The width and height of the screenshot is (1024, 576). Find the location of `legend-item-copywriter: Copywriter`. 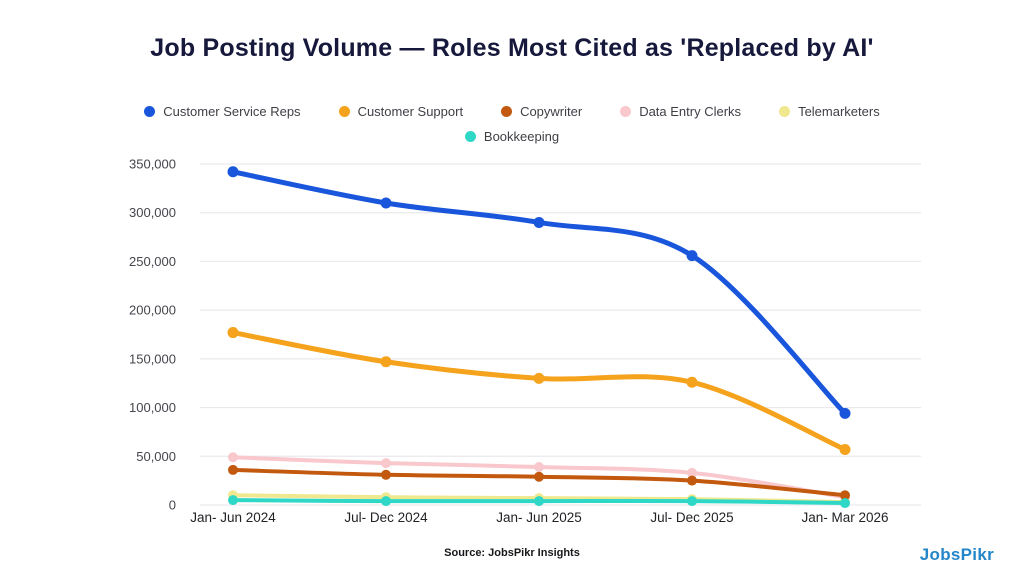

legend-item-copywriter: Copywriter is located at coordinates (541, 111).